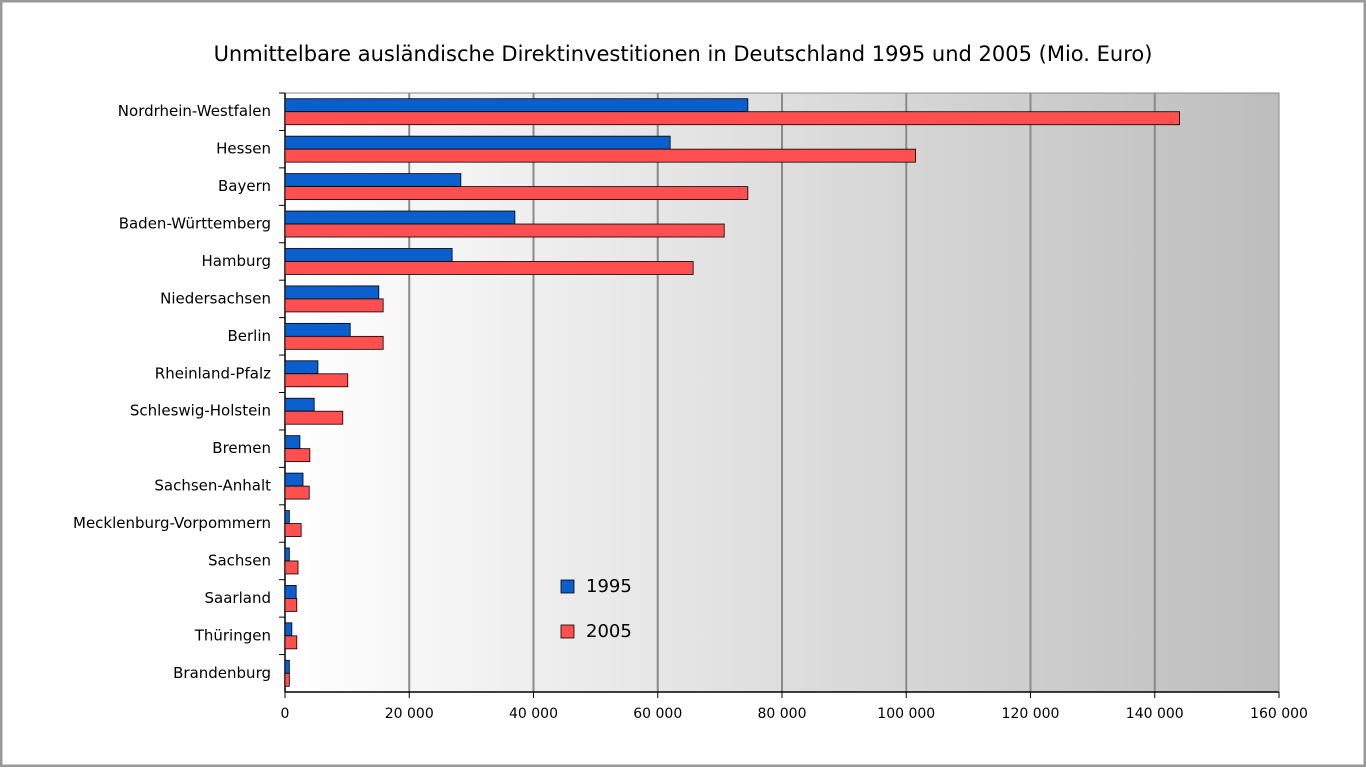 Image resolution: width=1366 pixels, height=771 pixels. I want to click on legend-label: 2005, so click(609, 631).